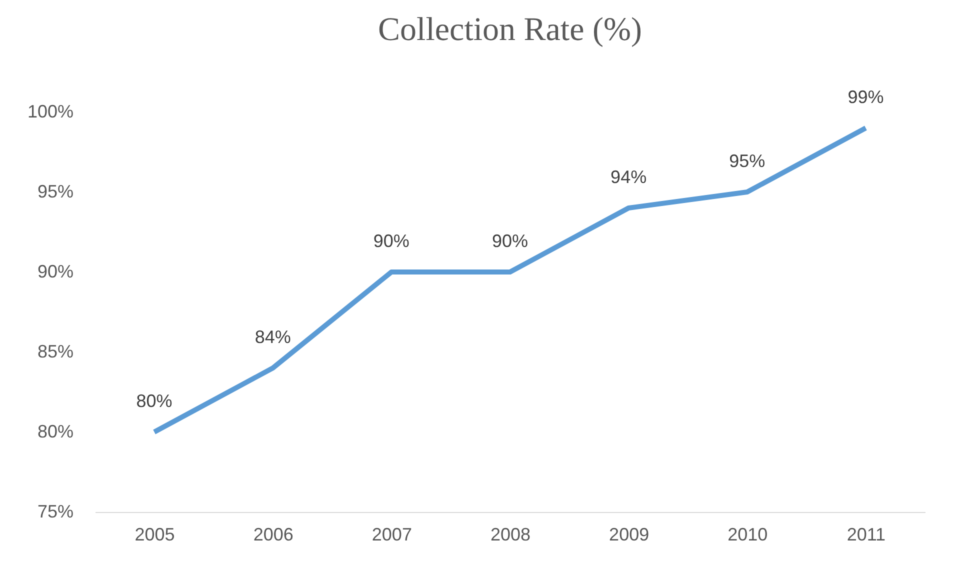 The height and width of the screenshot is (576, 965). Describe the element at coordinates (55, 272) in the screenshot. I see `y-tick-label: 90%` at that location.